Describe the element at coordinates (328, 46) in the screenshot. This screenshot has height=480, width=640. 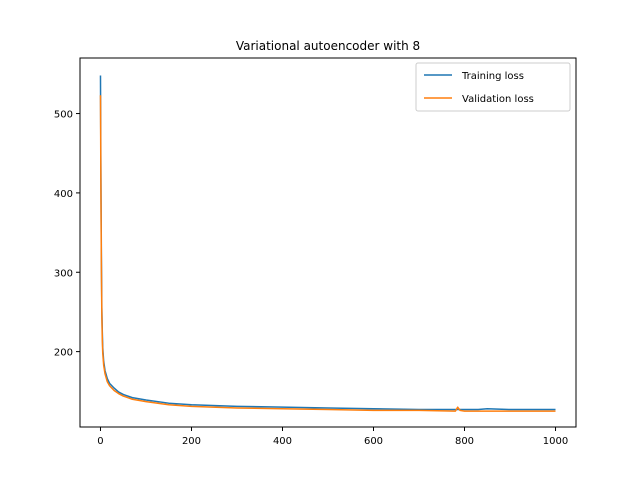
I see `chart-title: Variational autoencoder with 8` at that location.